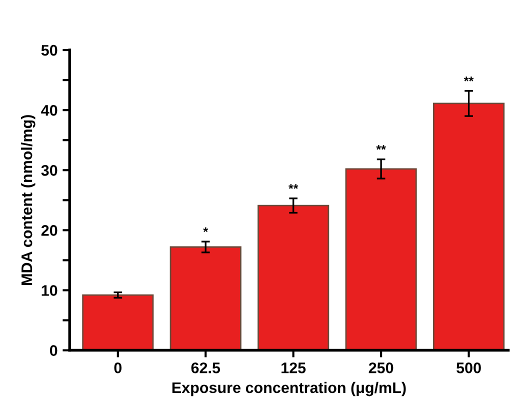 The image size is (516, 417). I want to click on x-tick-label: 62.5, so click(205, 368).